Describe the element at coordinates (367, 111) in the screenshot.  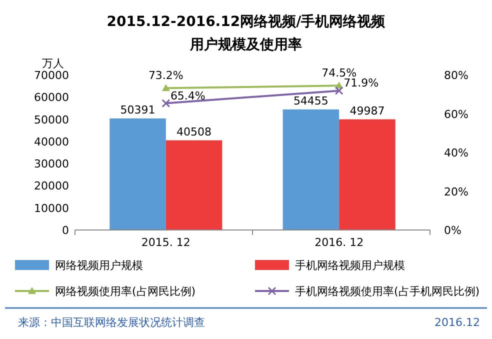
I see `data-label: 49987` at that location.